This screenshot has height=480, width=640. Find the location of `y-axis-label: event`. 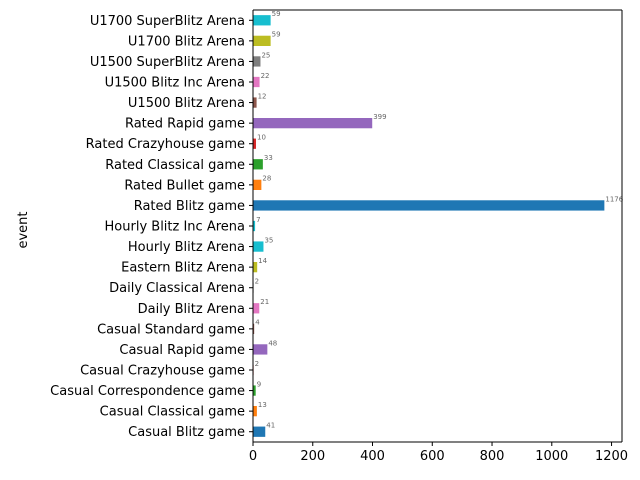

y-axis-label: event is located at coordinates (23, 229).